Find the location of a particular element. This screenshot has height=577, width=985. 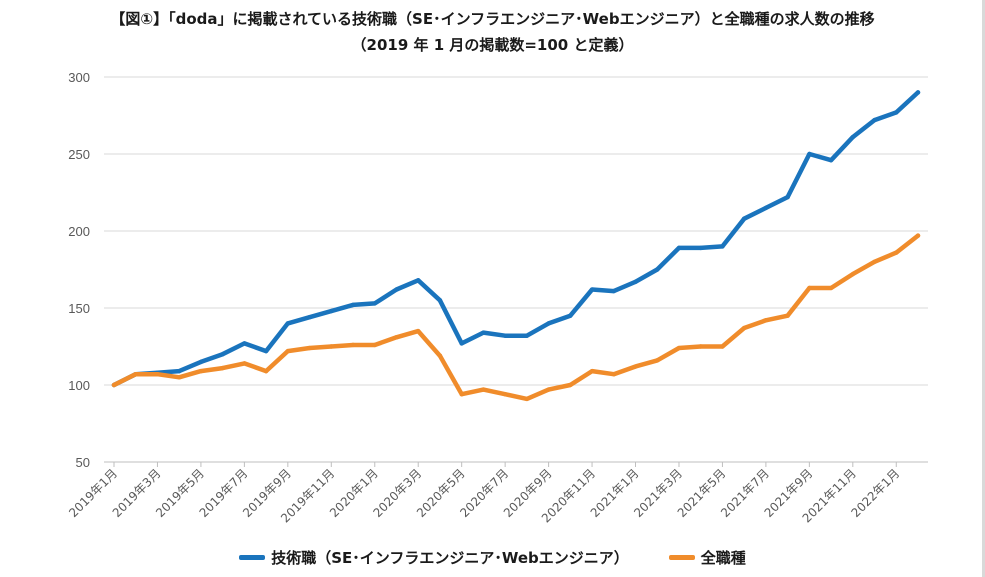

y-tick-label-50: 50 is located at coordinates (83, 462).